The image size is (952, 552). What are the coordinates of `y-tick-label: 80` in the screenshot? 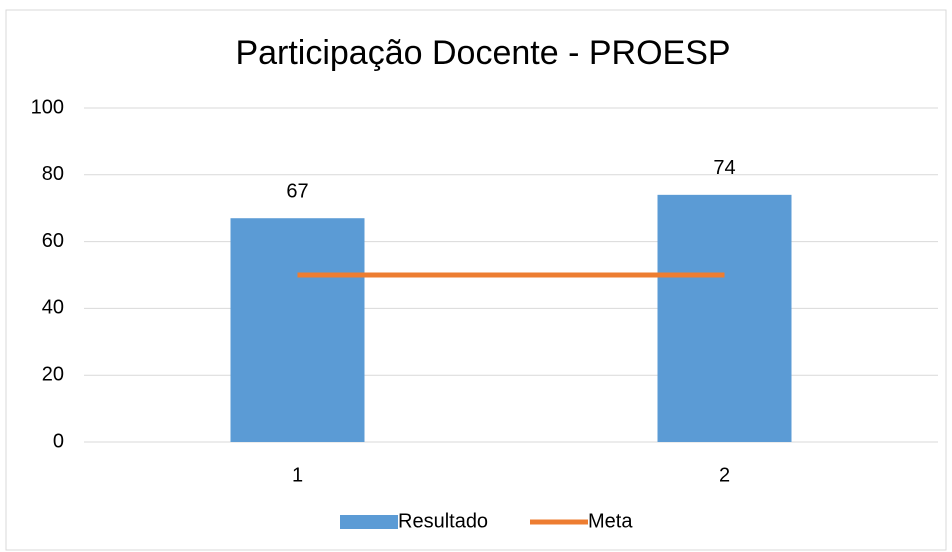 It's located at (53, 174).